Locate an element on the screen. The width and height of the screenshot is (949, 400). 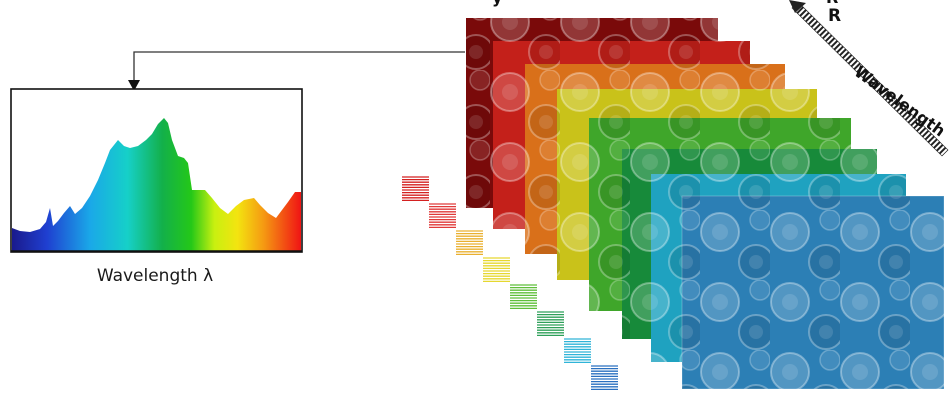
spectrum-curve is located at coordinates (156, 184).